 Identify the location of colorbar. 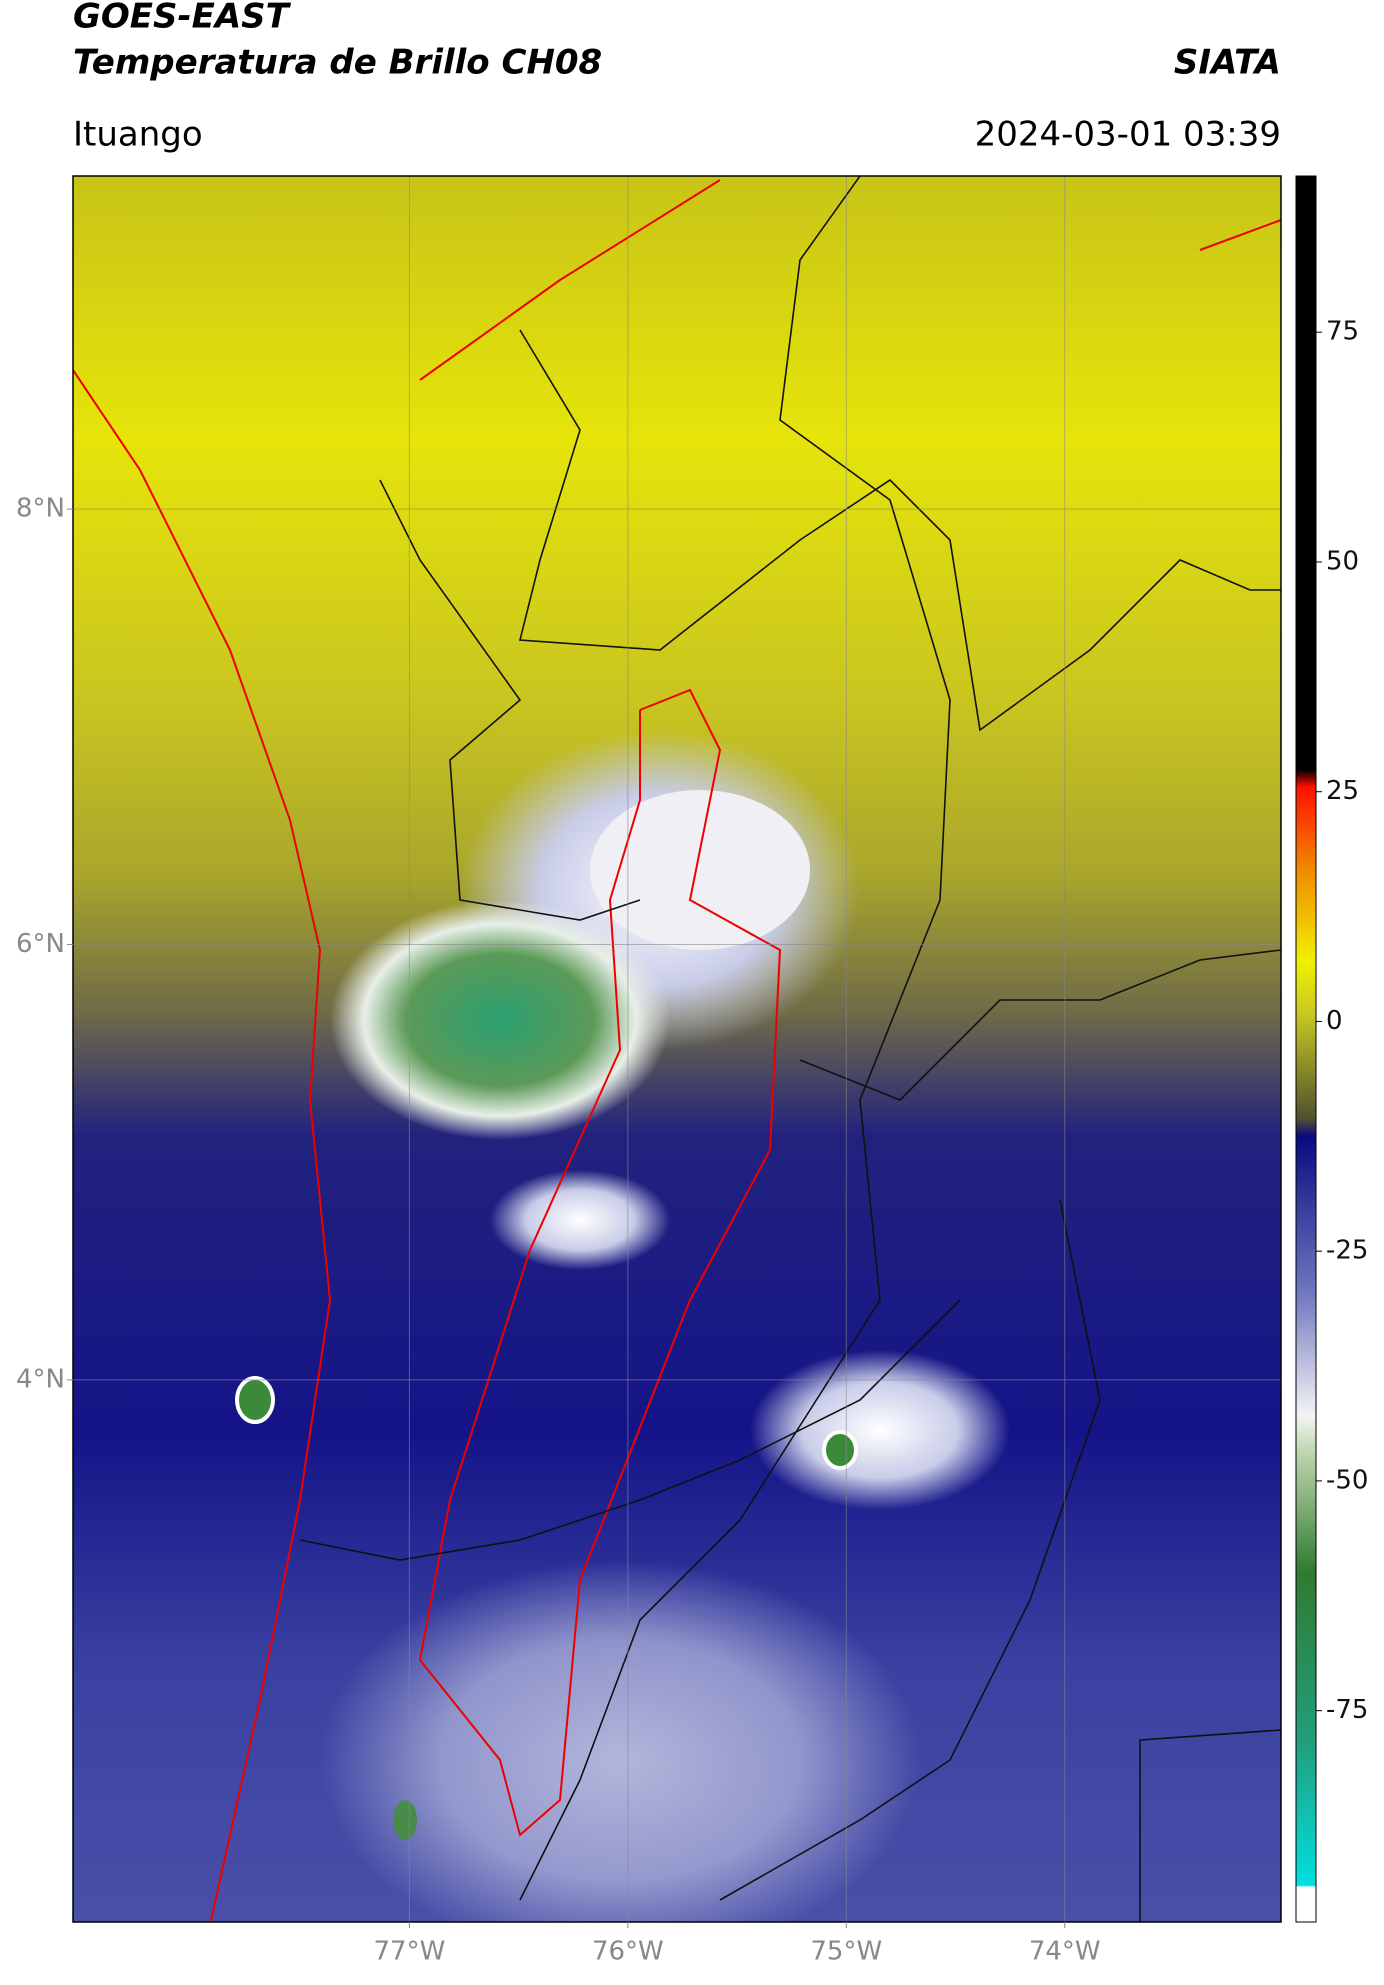
(1306, 1049).